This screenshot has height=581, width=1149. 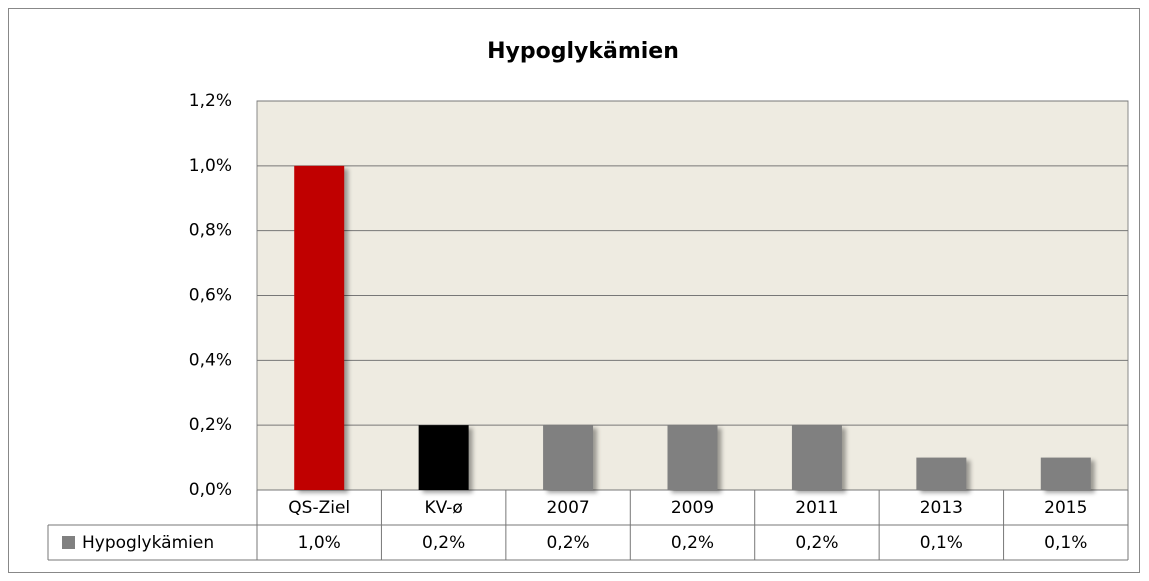 I want to click on legend-label: Hypoglykämien, so click(x=148, y=543).